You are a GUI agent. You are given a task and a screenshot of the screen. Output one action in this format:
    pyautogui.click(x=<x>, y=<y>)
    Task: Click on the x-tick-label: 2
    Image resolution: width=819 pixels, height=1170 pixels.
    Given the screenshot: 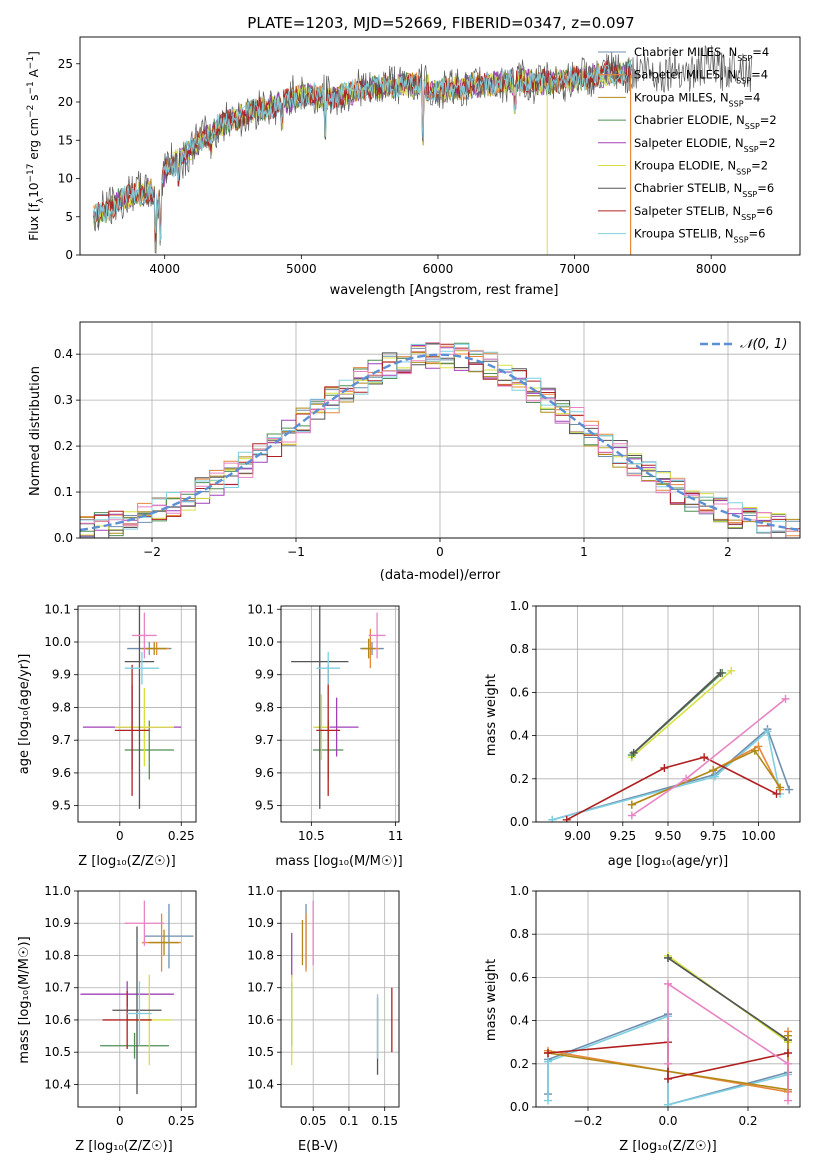 What is the action you would take?
    pyautogui.click(x=728, y=552)
    